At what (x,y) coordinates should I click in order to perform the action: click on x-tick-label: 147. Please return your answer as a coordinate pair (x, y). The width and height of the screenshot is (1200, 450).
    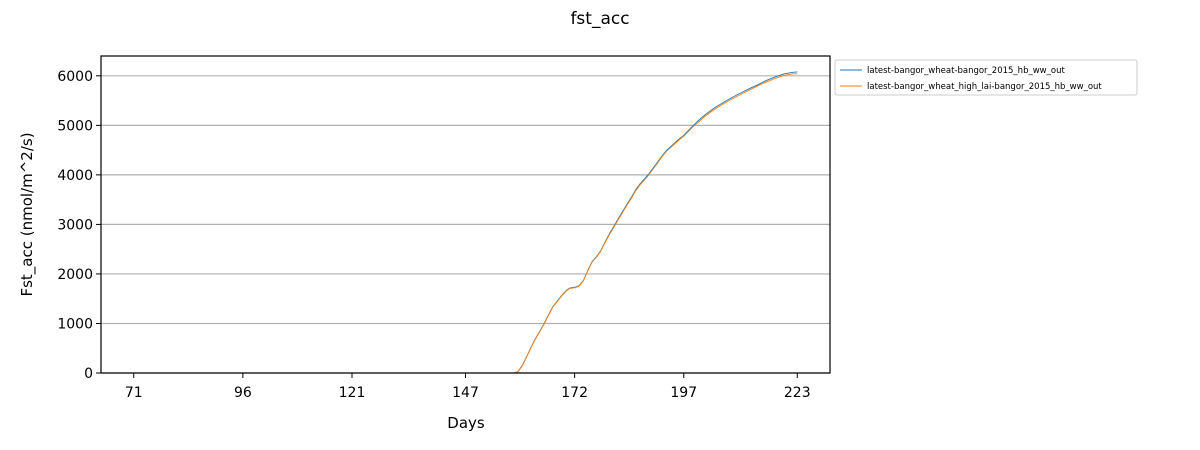
    Looking at the image, I should click on (465, 393).